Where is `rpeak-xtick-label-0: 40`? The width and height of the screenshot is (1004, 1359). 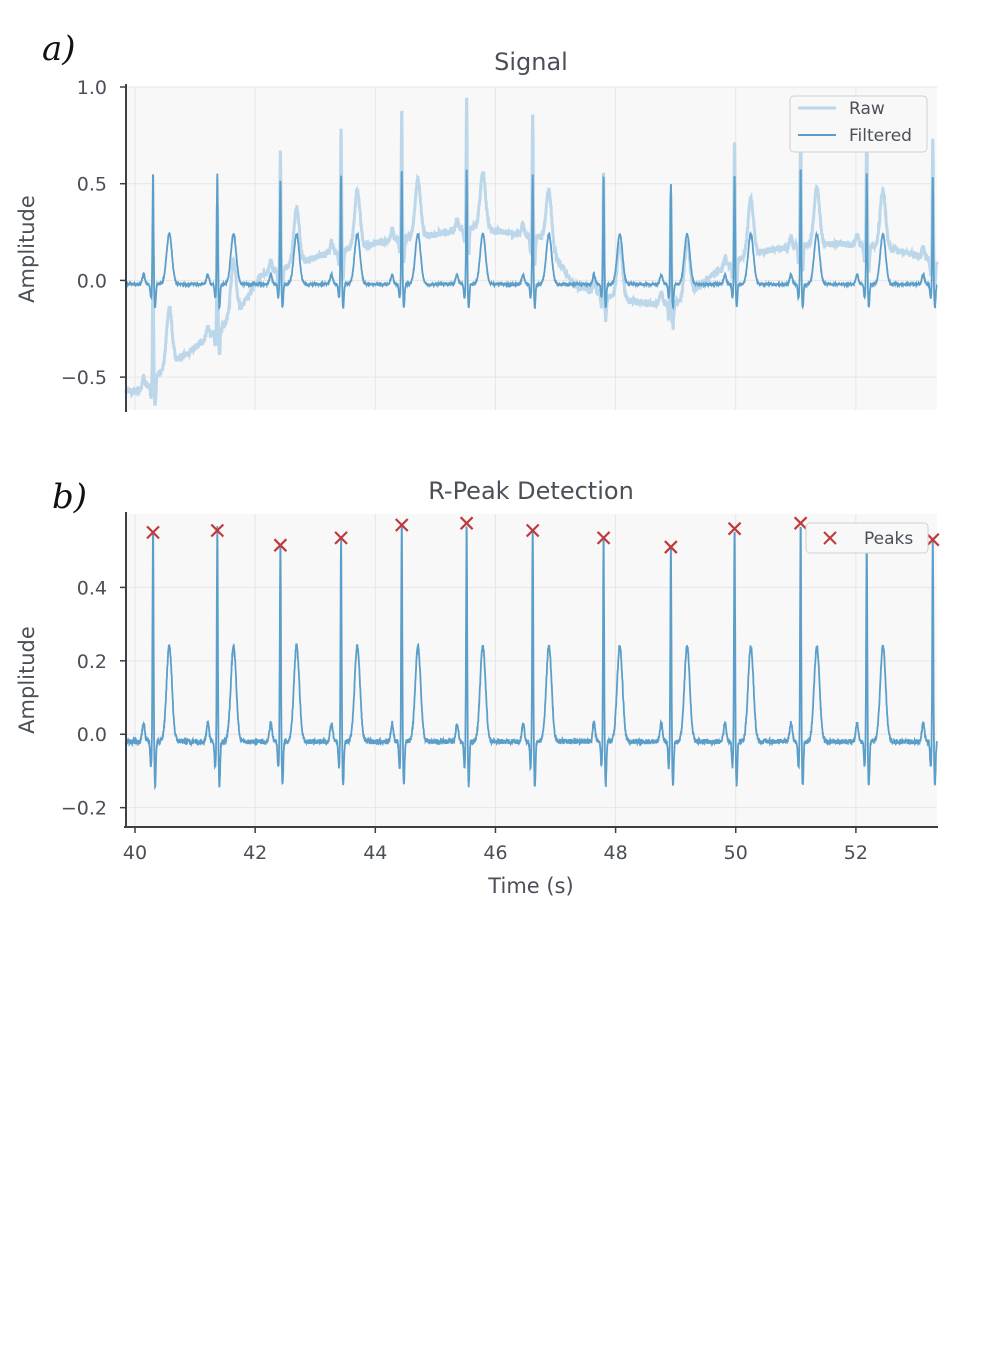
rpeak-xtick-label-0: 40 is located at coordinates (135, 853).